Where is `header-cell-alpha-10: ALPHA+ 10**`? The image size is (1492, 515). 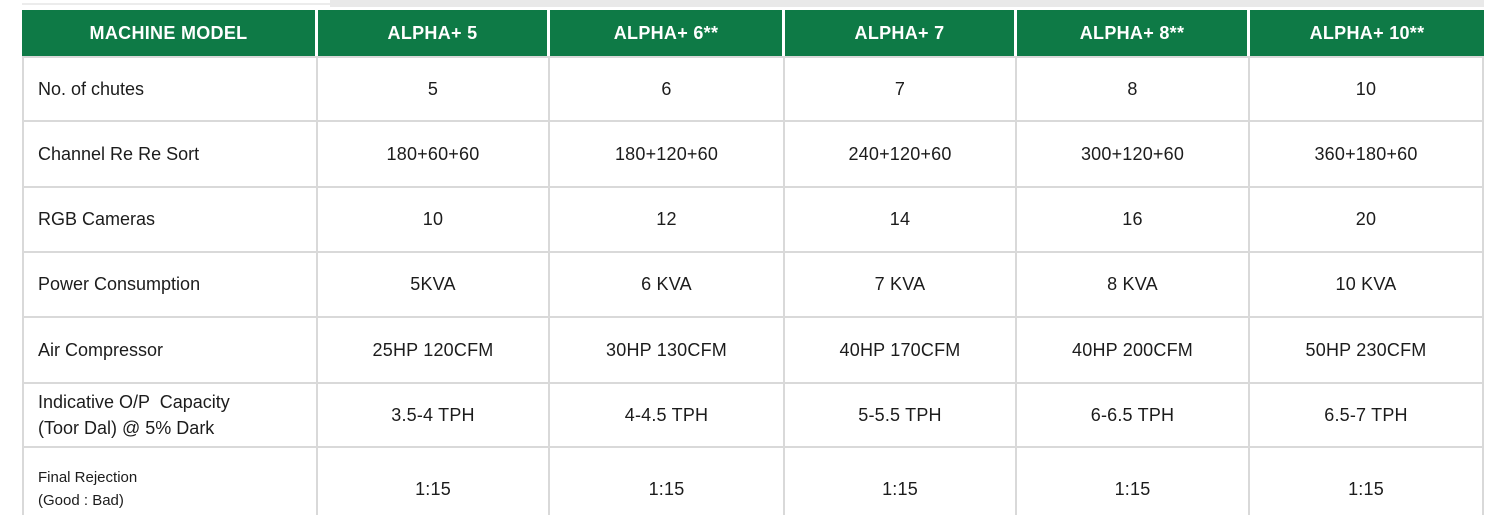
header-cell-alpha-10: ALPHA+ 10** is located at coordinates (1367, 33).